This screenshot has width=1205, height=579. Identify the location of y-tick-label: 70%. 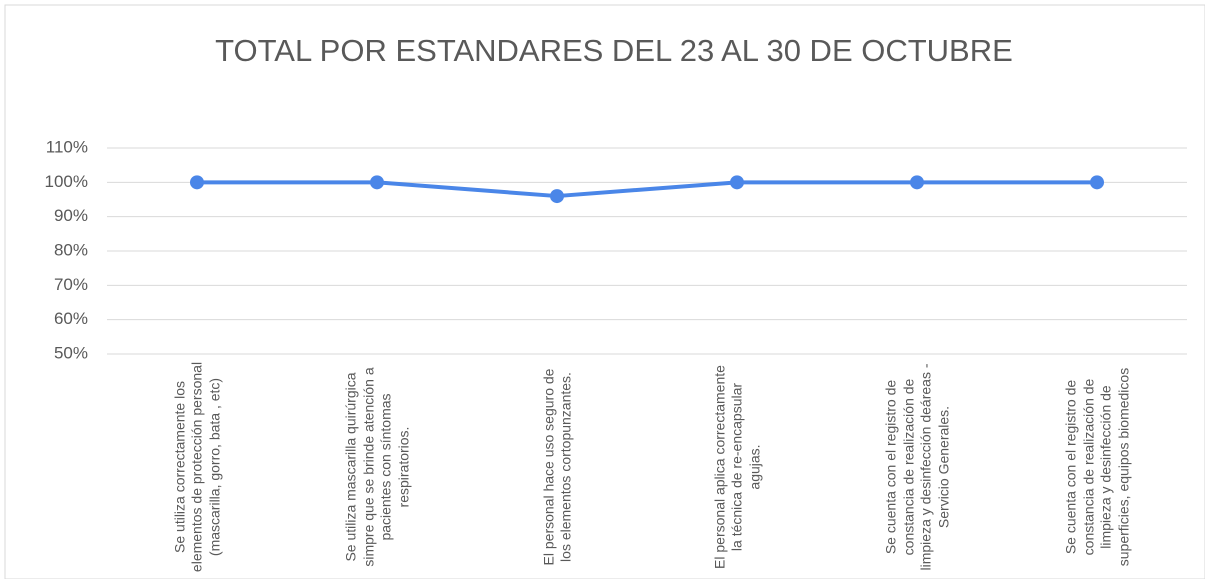
(71, 284).